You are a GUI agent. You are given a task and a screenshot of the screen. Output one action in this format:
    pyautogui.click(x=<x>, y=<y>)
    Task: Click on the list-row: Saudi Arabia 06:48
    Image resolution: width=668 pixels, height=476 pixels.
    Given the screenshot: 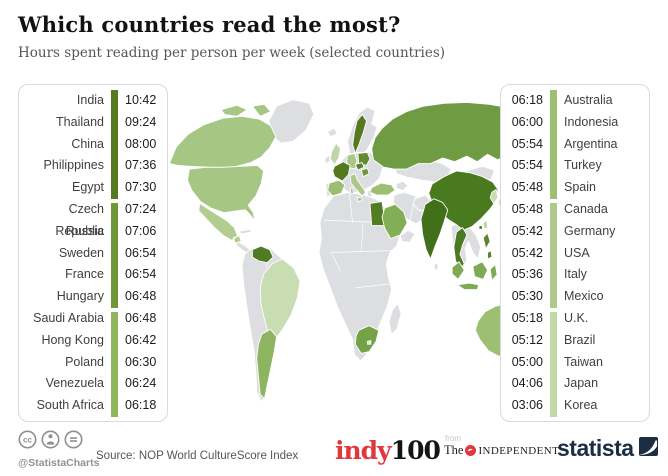 What is the action you would take?
    pyautogui.click(x=93, y=318)
    